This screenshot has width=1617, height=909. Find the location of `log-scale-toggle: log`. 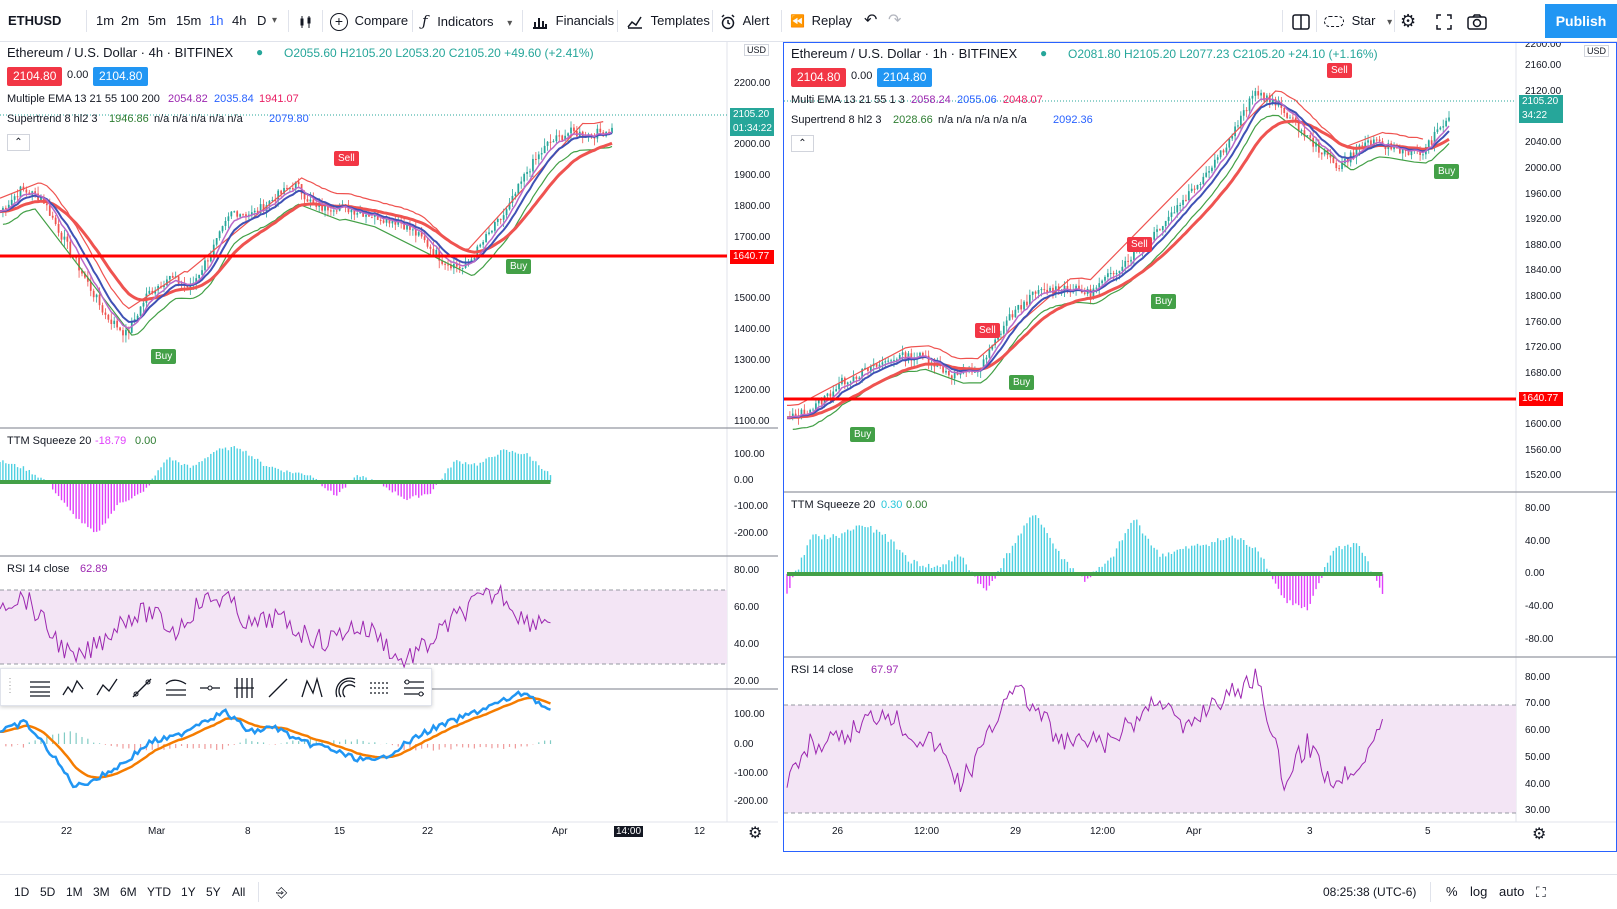

log-scale-toggle: log is located at coordinates (1478, 892).